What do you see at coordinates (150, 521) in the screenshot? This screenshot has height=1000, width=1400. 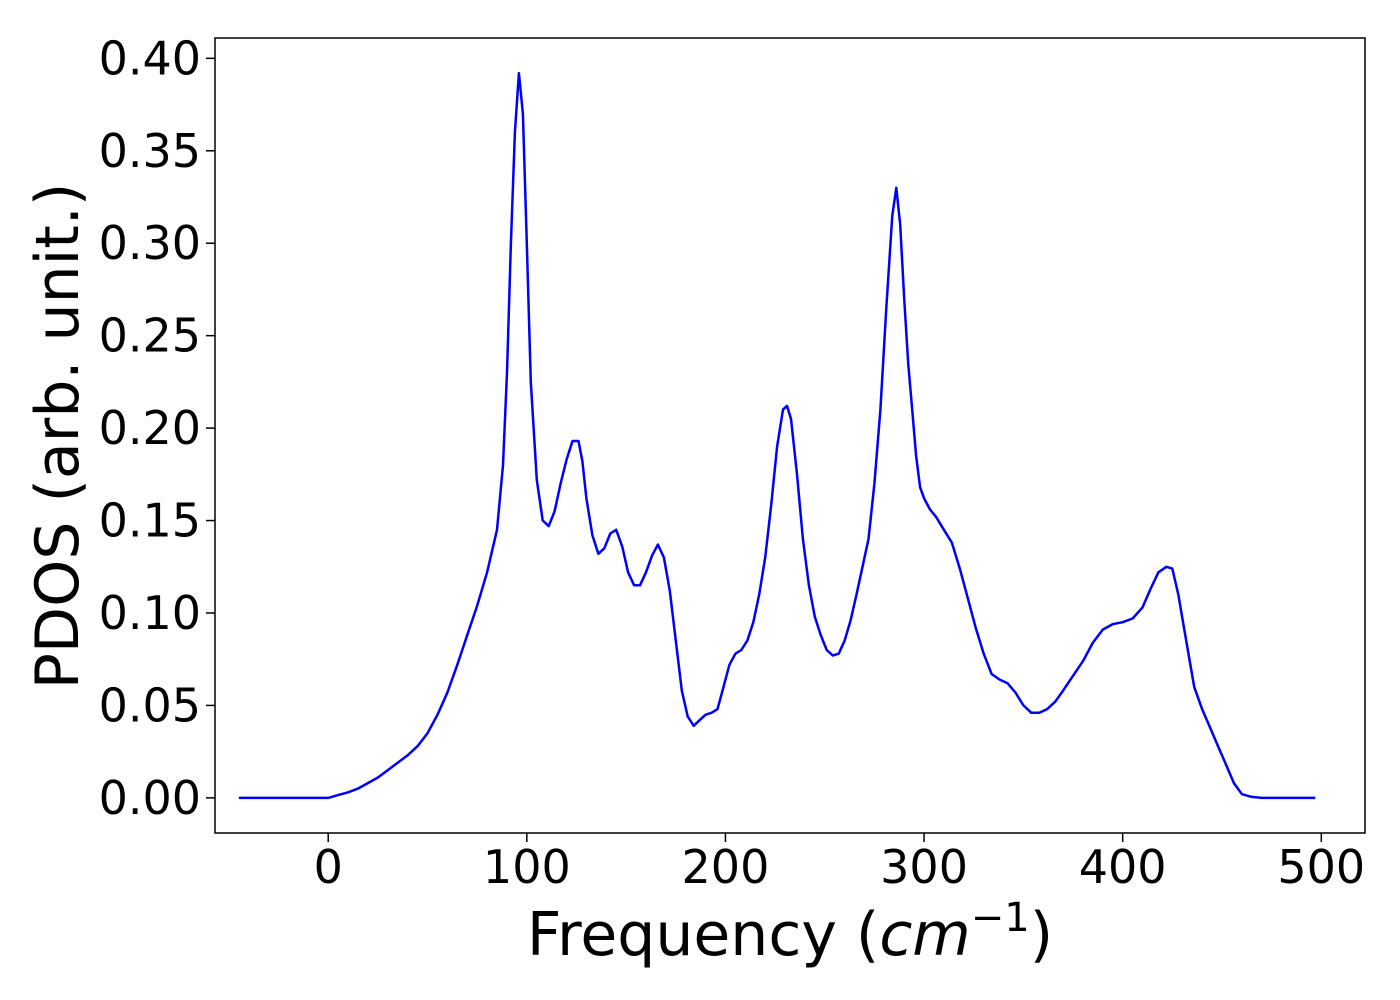 I see `y-tick-label: 0.15` at bounding box center [150, 521].